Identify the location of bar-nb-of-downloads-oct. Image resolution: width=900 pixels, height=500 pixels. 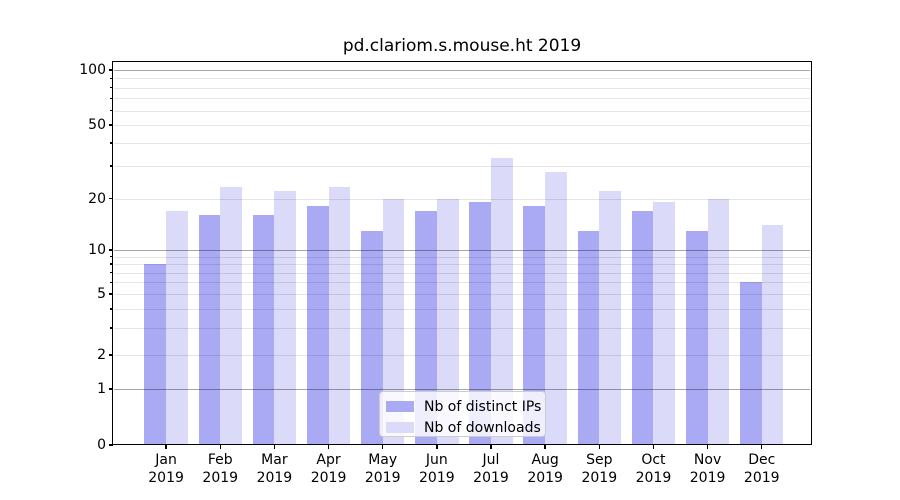
(664, 323).